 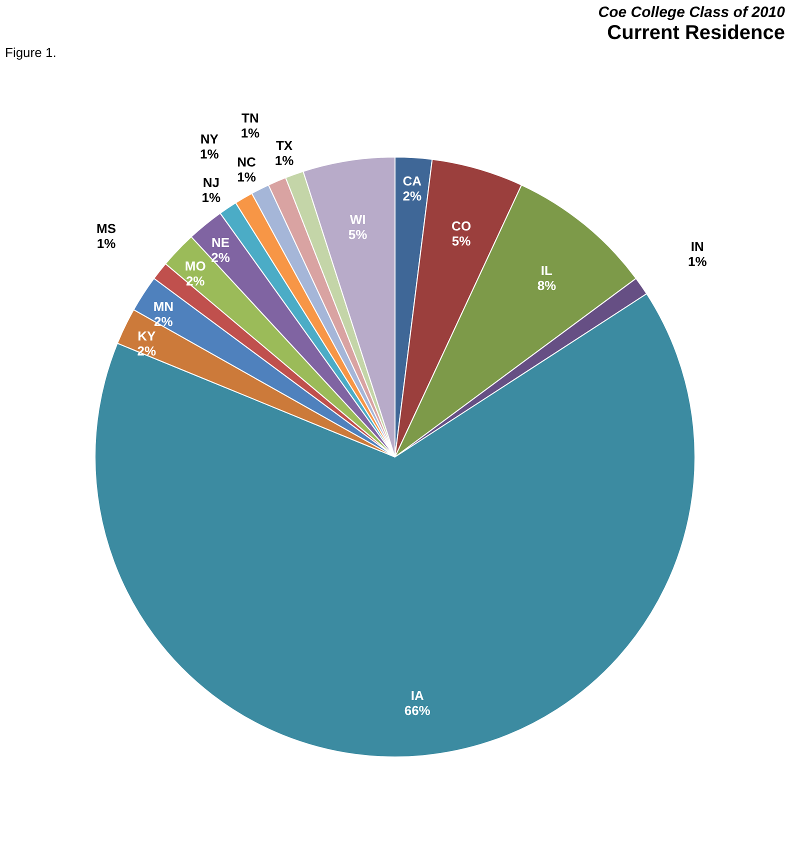 I want to click on slice-label: NC, so click(x=247, y=162).